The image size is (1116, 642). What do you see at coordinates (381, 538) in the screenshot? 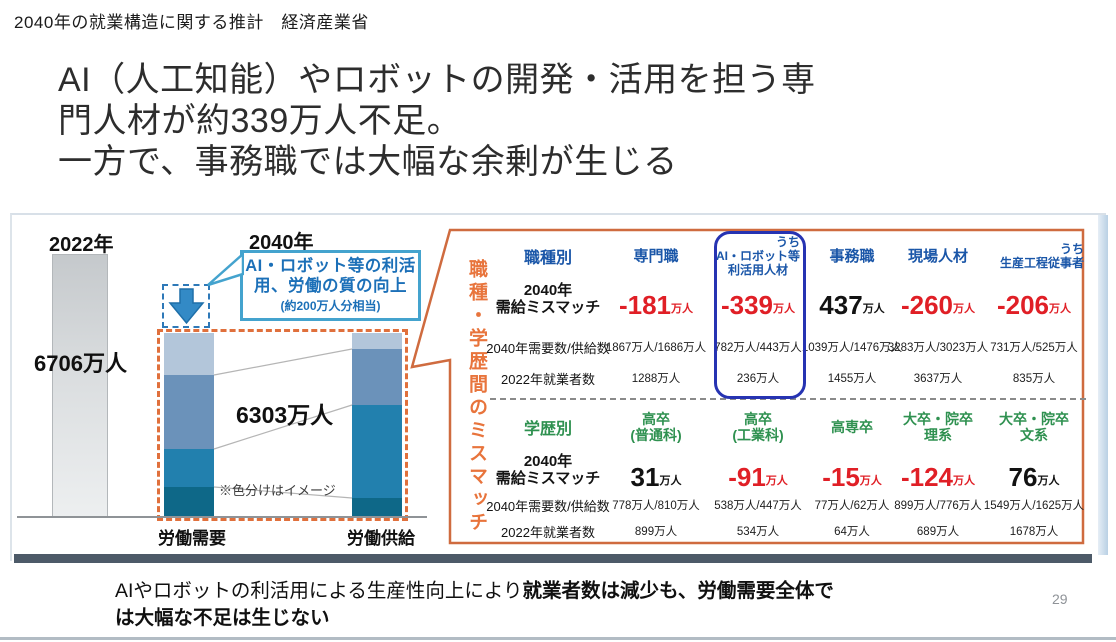
I see `x-label-labor-supply: 労働供給` at bounding box center [381, 538].